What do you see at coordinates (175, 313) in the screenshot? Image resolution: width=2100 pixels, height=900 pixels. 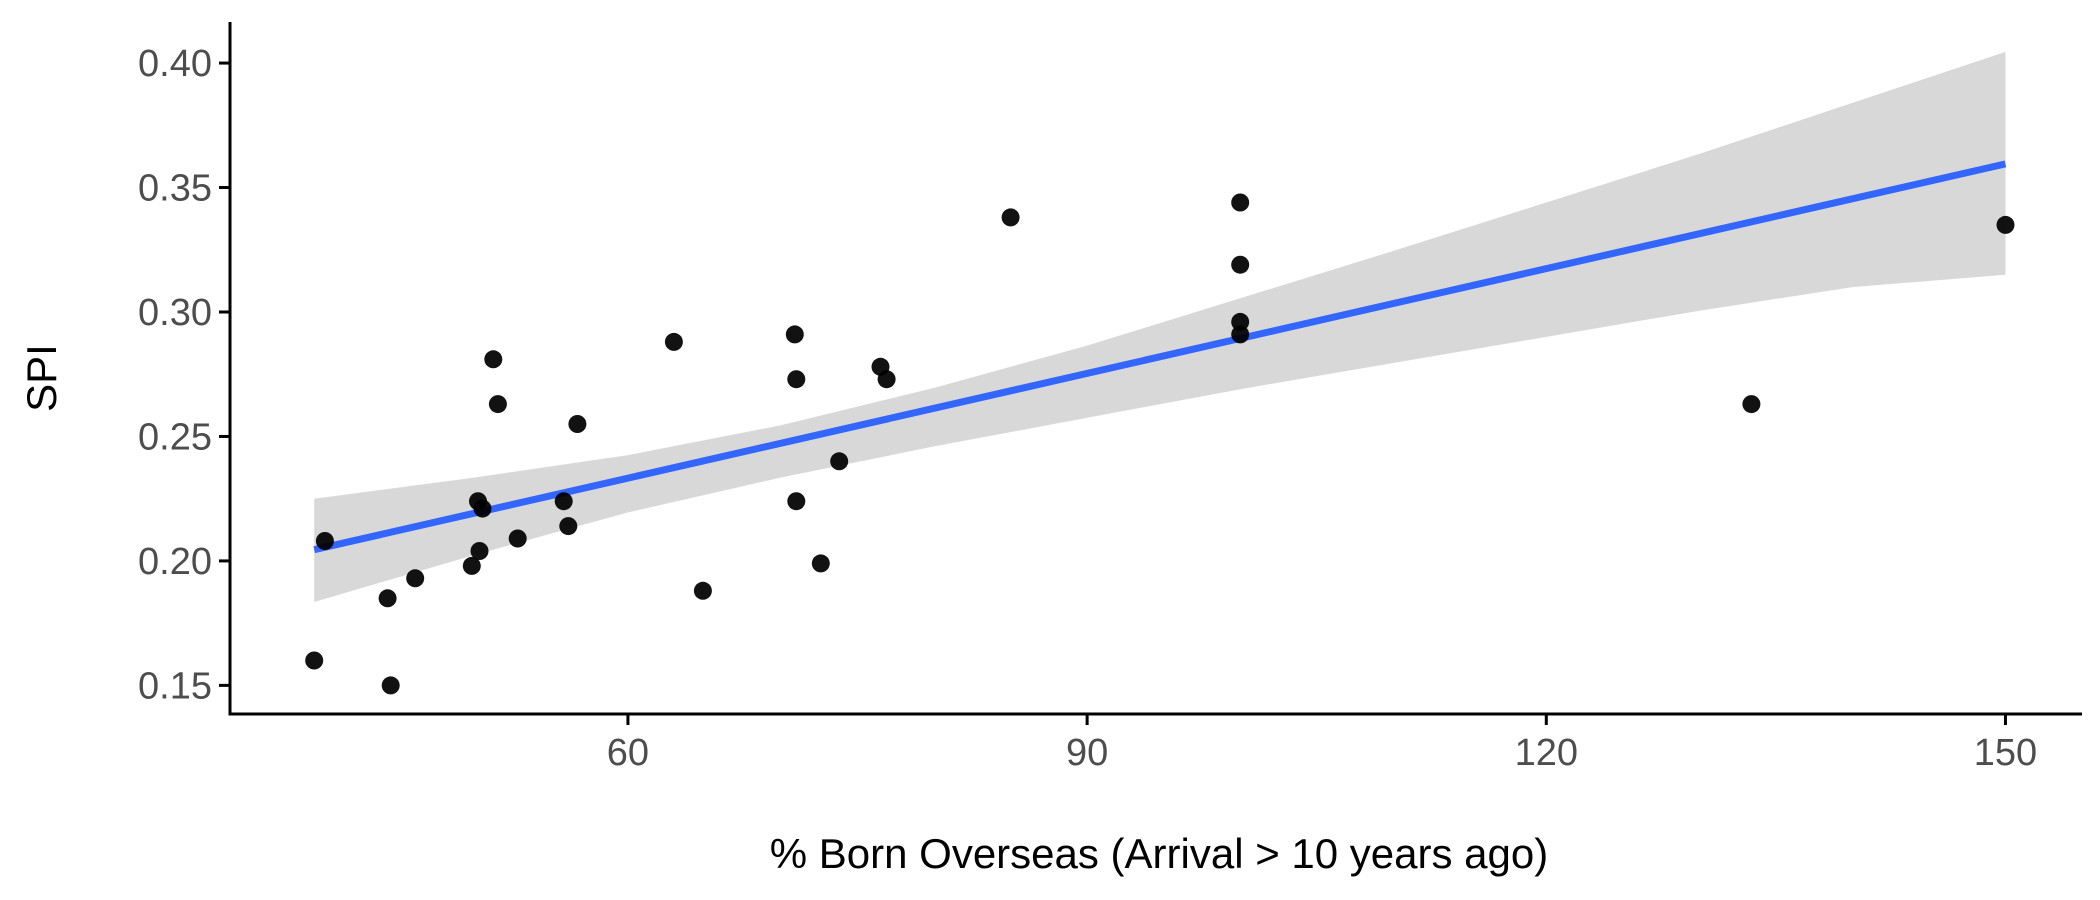 I see `y-tick-label: 0.30` at bounding box center [175, 313].